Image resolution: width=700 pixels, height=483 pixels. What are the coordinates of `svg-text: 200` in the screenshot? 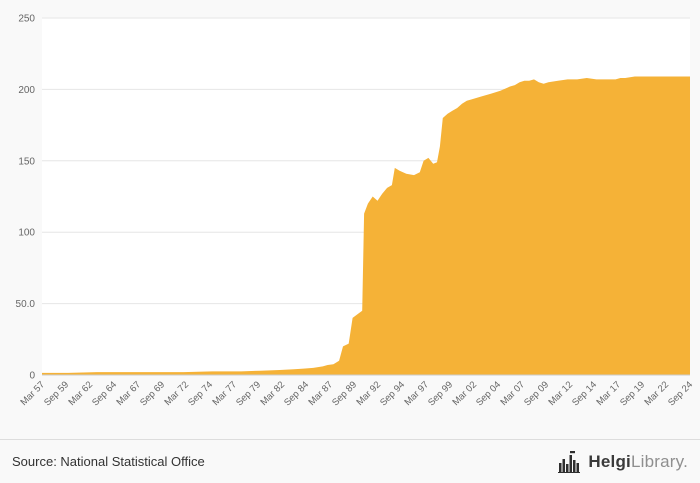 It's located at (26, 90).